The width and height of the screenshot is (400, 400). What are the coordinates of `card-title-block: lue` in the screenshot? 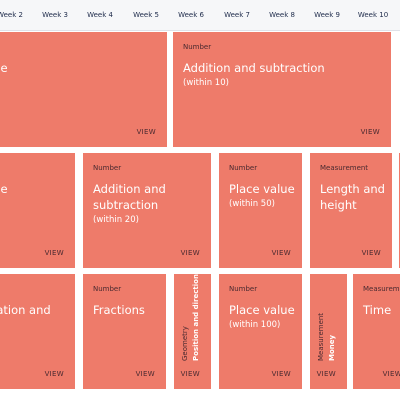 It's located at (4, 189).